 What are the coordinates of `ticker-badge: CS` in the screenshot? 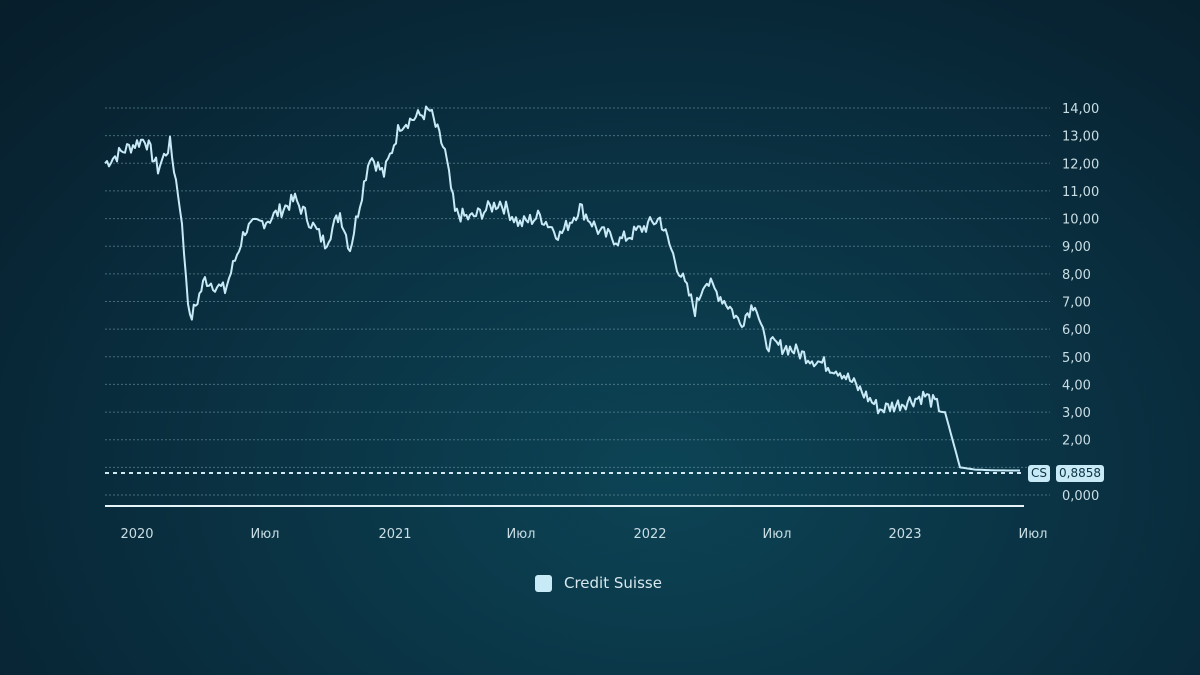 It's located at (1039, 473).